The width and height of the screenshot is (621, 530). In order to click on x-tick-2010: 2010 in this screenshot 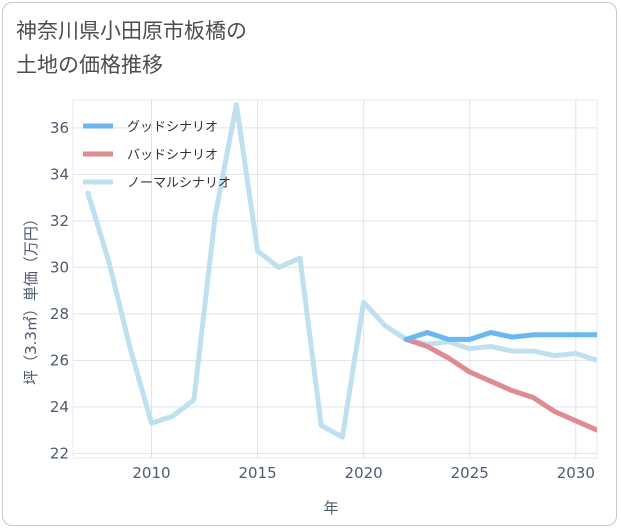, I will do `click(151, 473)`.